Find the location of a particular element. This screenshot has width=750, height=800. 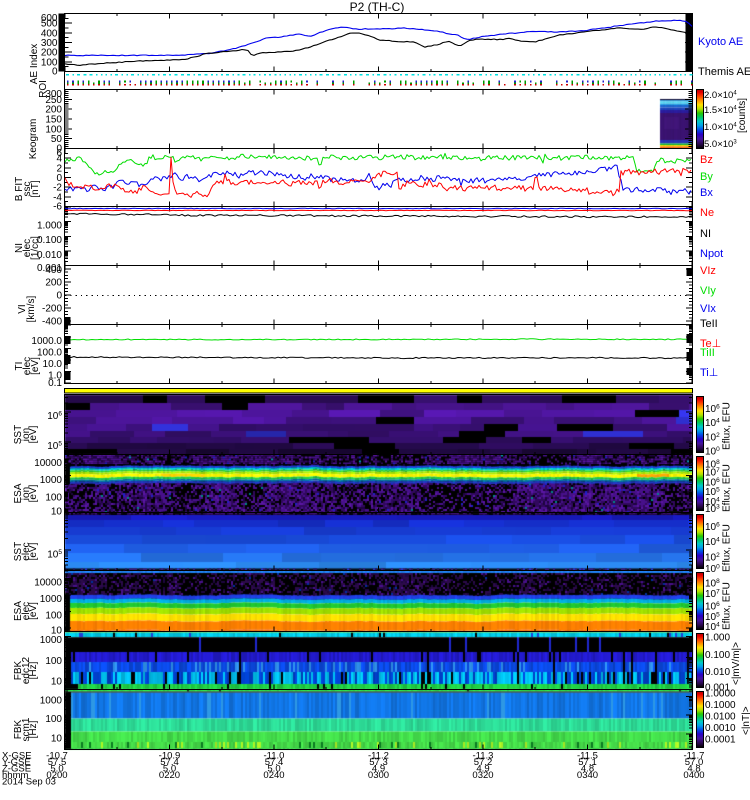

svg-text: 1000 is located at coordinates (51, 701).